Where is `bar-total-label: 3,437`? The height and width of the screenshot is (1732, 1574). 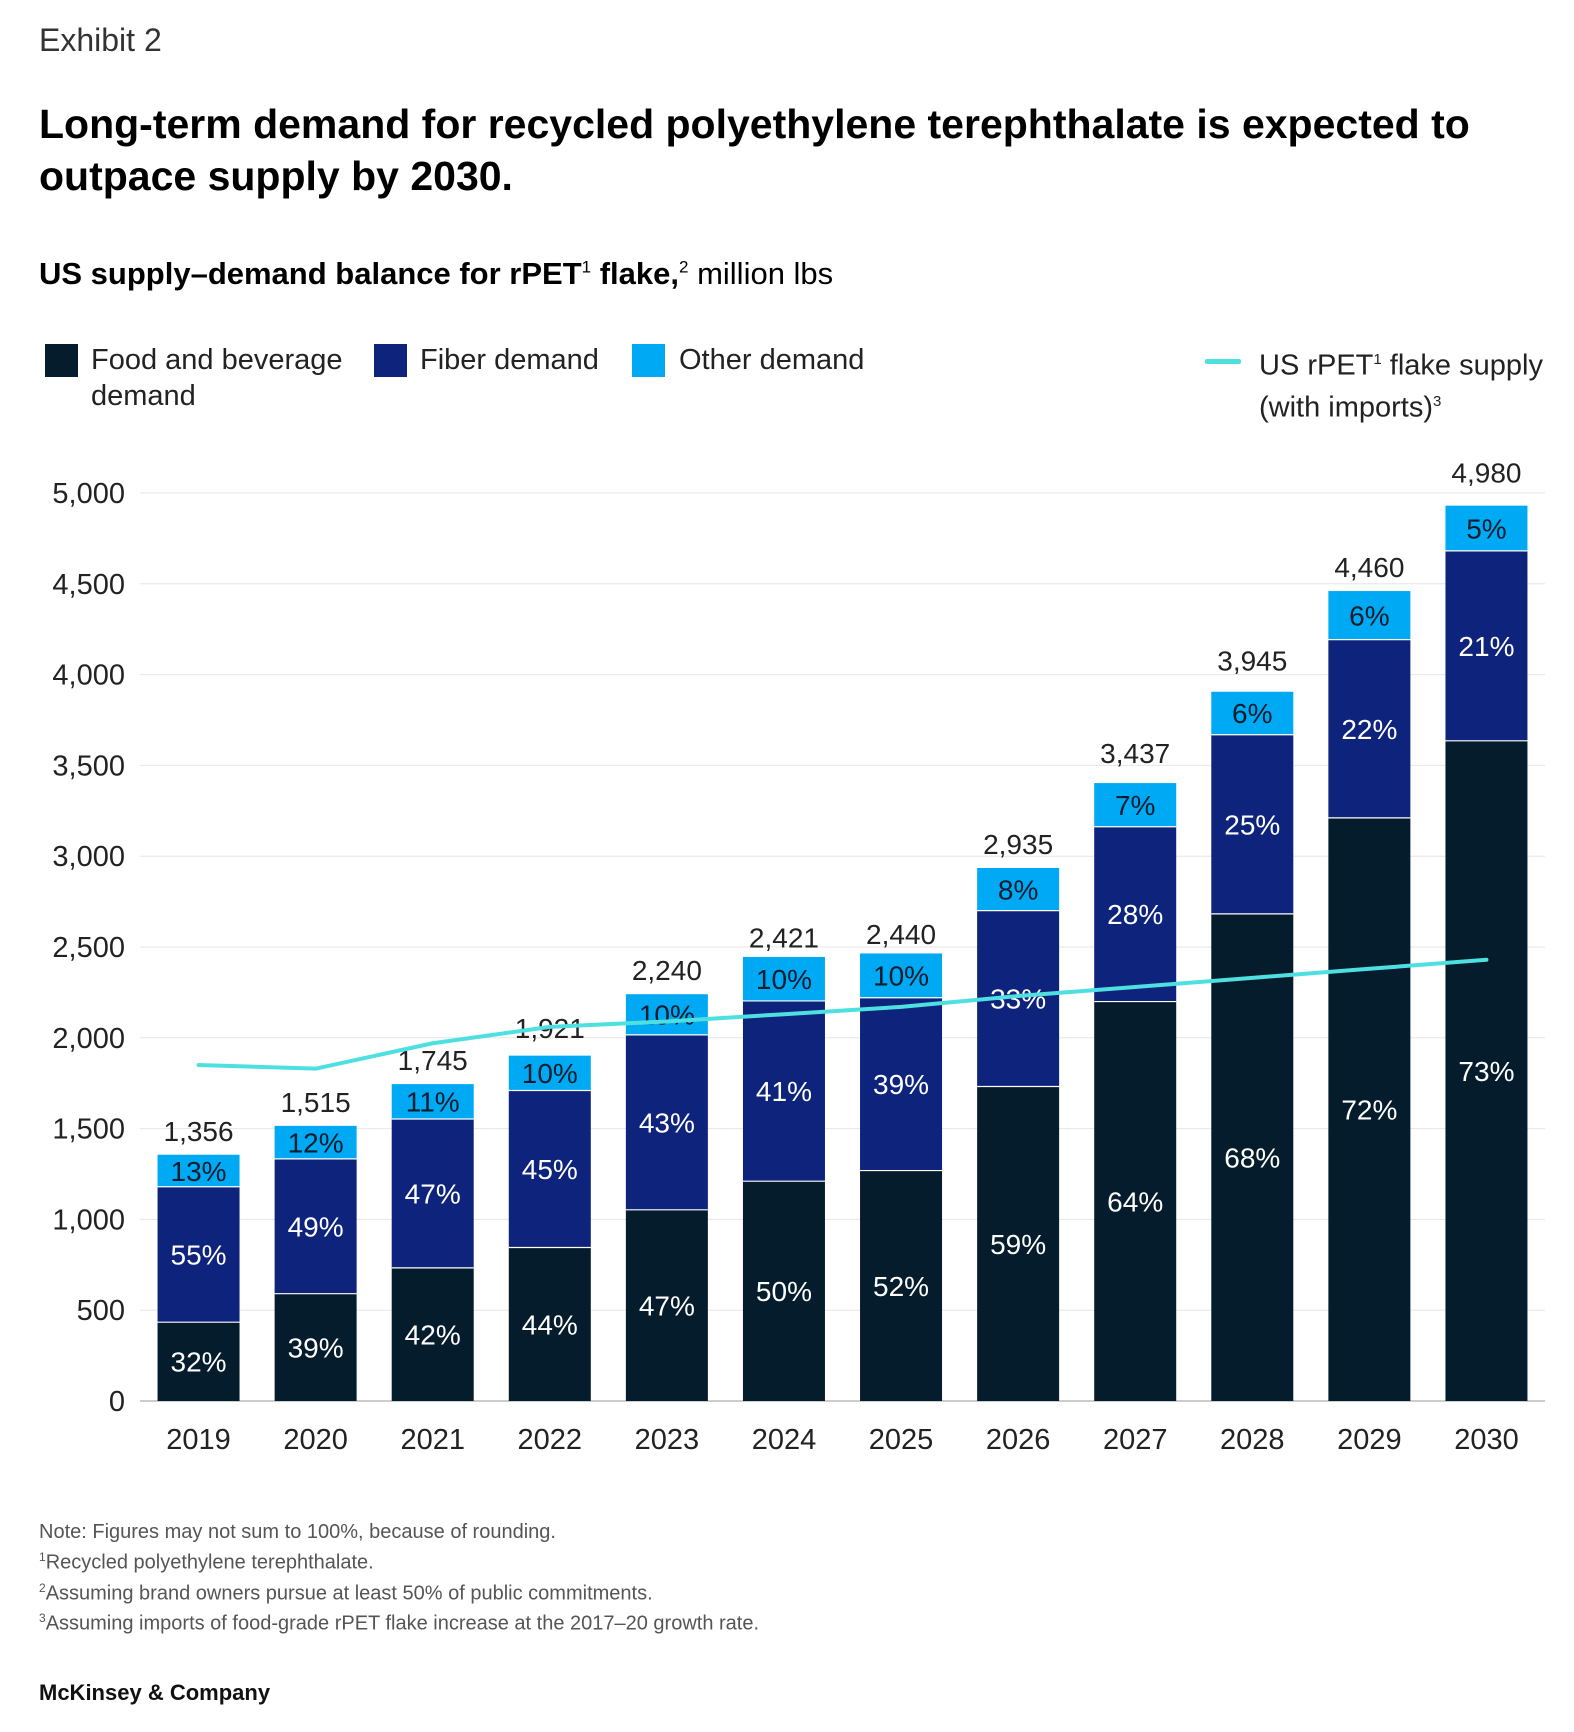
bar-total-label: 3,437 is located at coordinates (1135, 753).